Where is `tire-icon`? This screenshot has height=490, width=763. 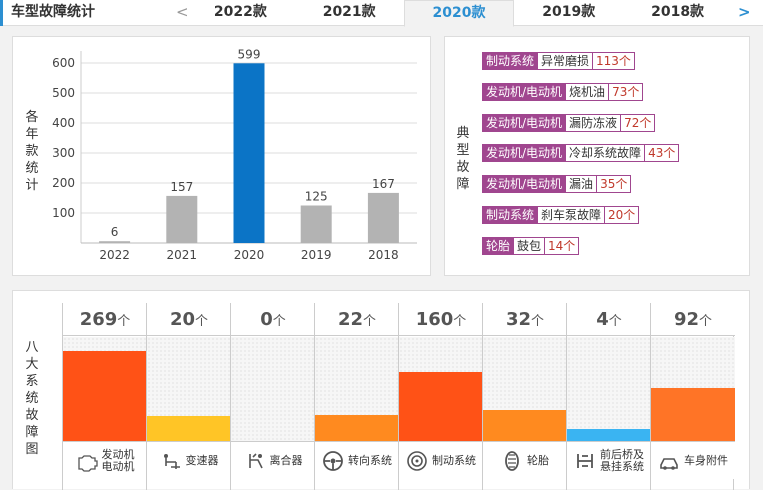 tire-icon is located at coordinates (512, 460).